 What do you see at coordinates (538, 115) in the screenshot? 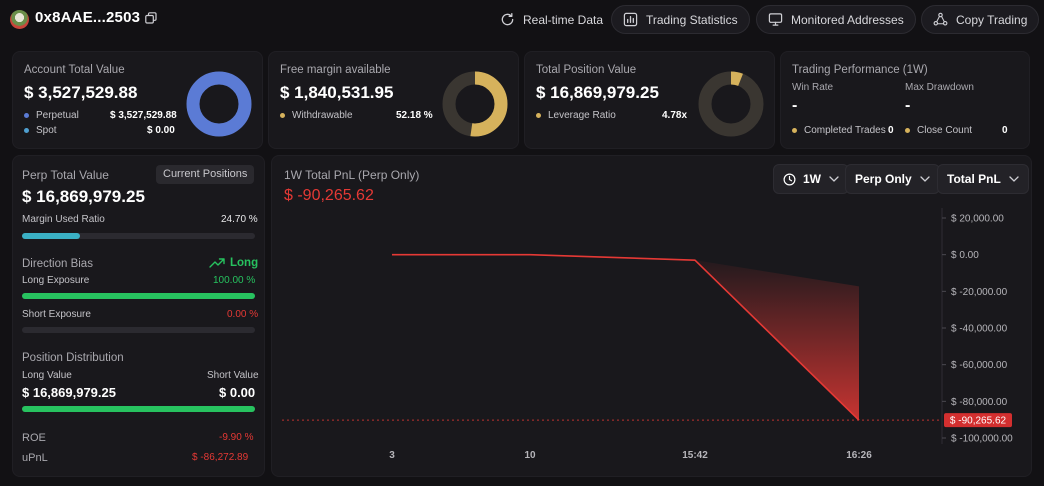
I see `leverage-dot` at bounding box center [538, 115].